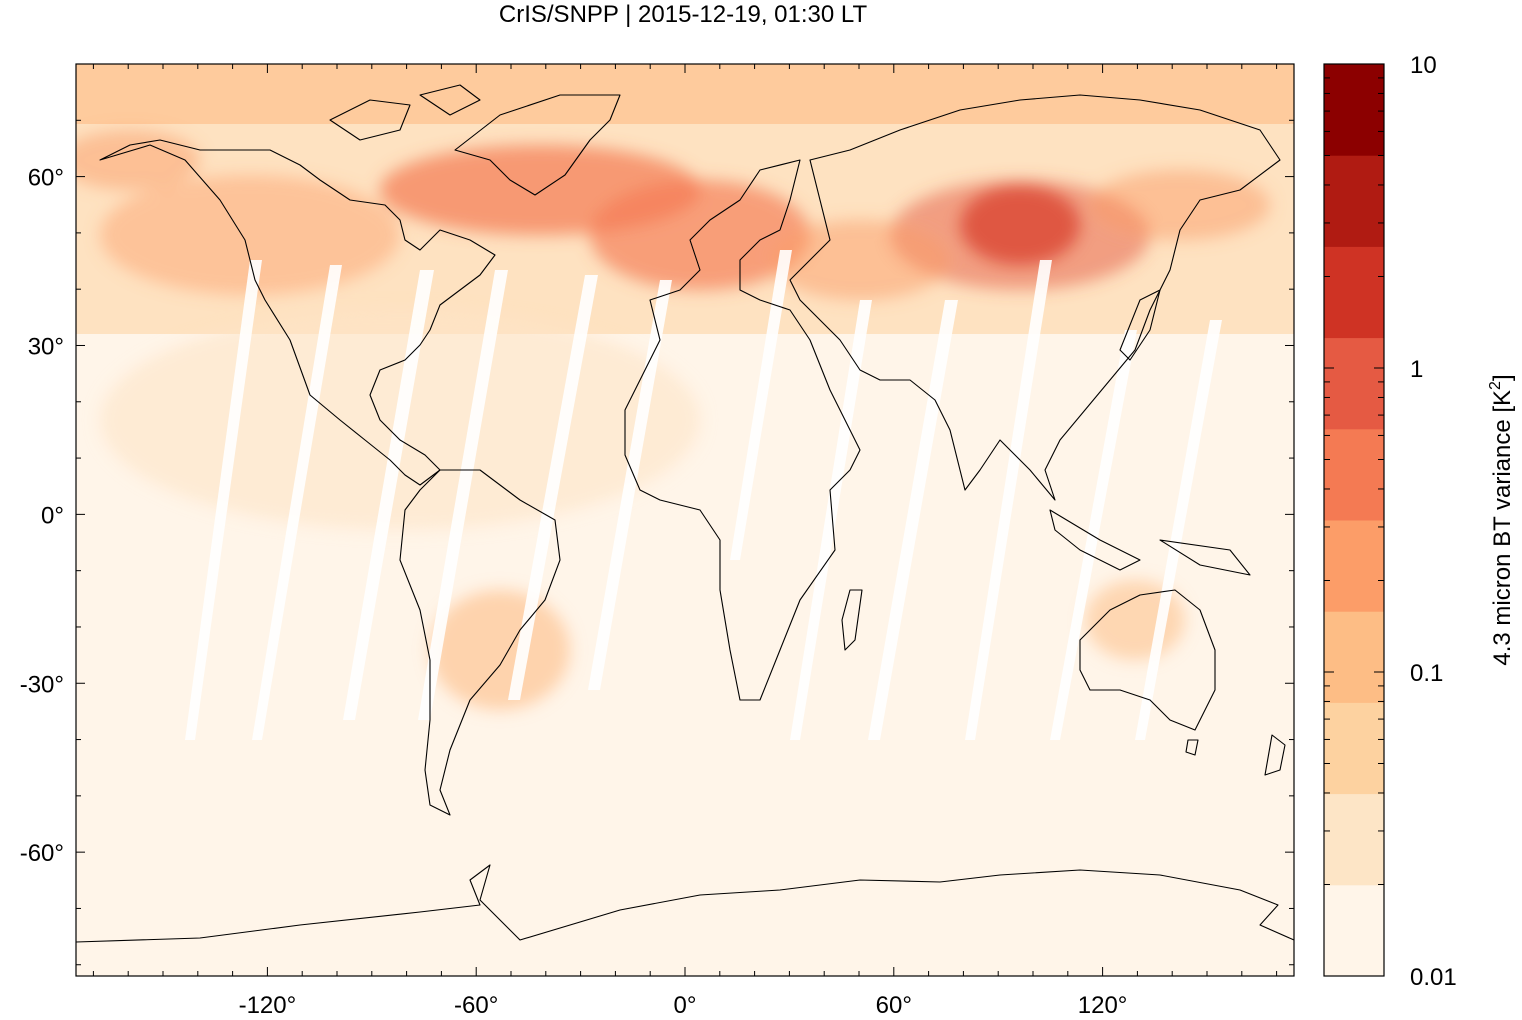  Describe the element at coordinates (1495, 385) in the screenshot. I see `colorbar-label-sup: 2` at that location.